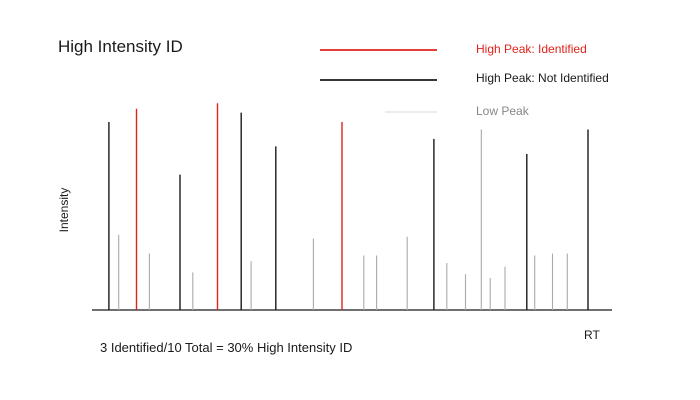  I want to click on legend-label-identified: High Peak: Identified, so click(531, 49).